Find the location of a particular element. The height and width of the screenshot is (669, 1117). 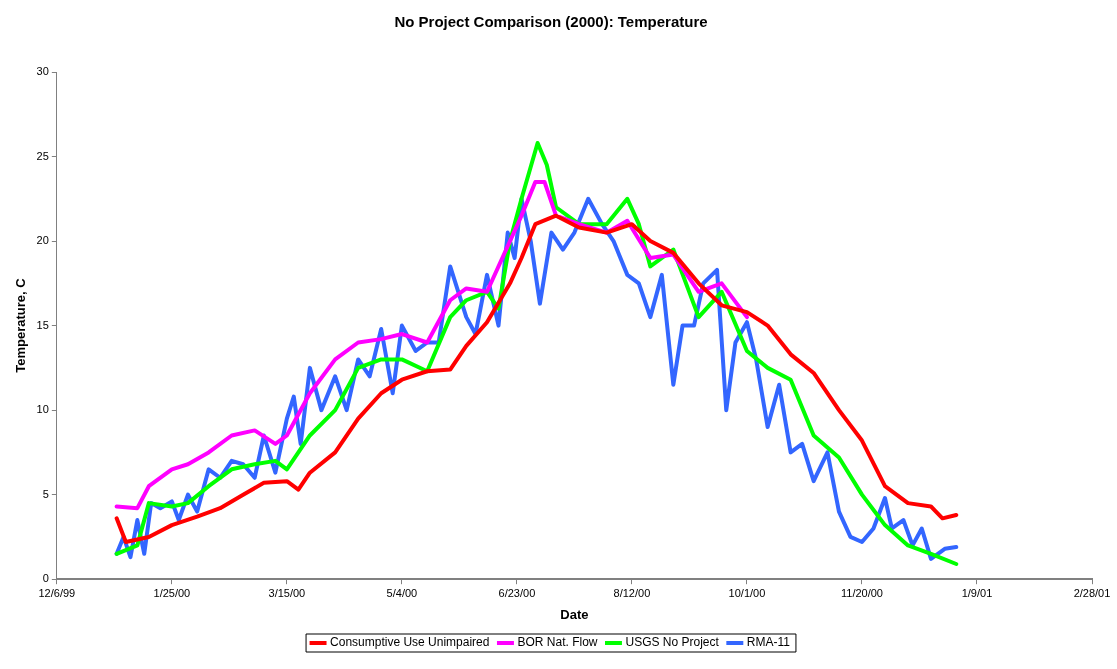

x-tick-label: 6/23/00 is located at coordinates (517, 592).